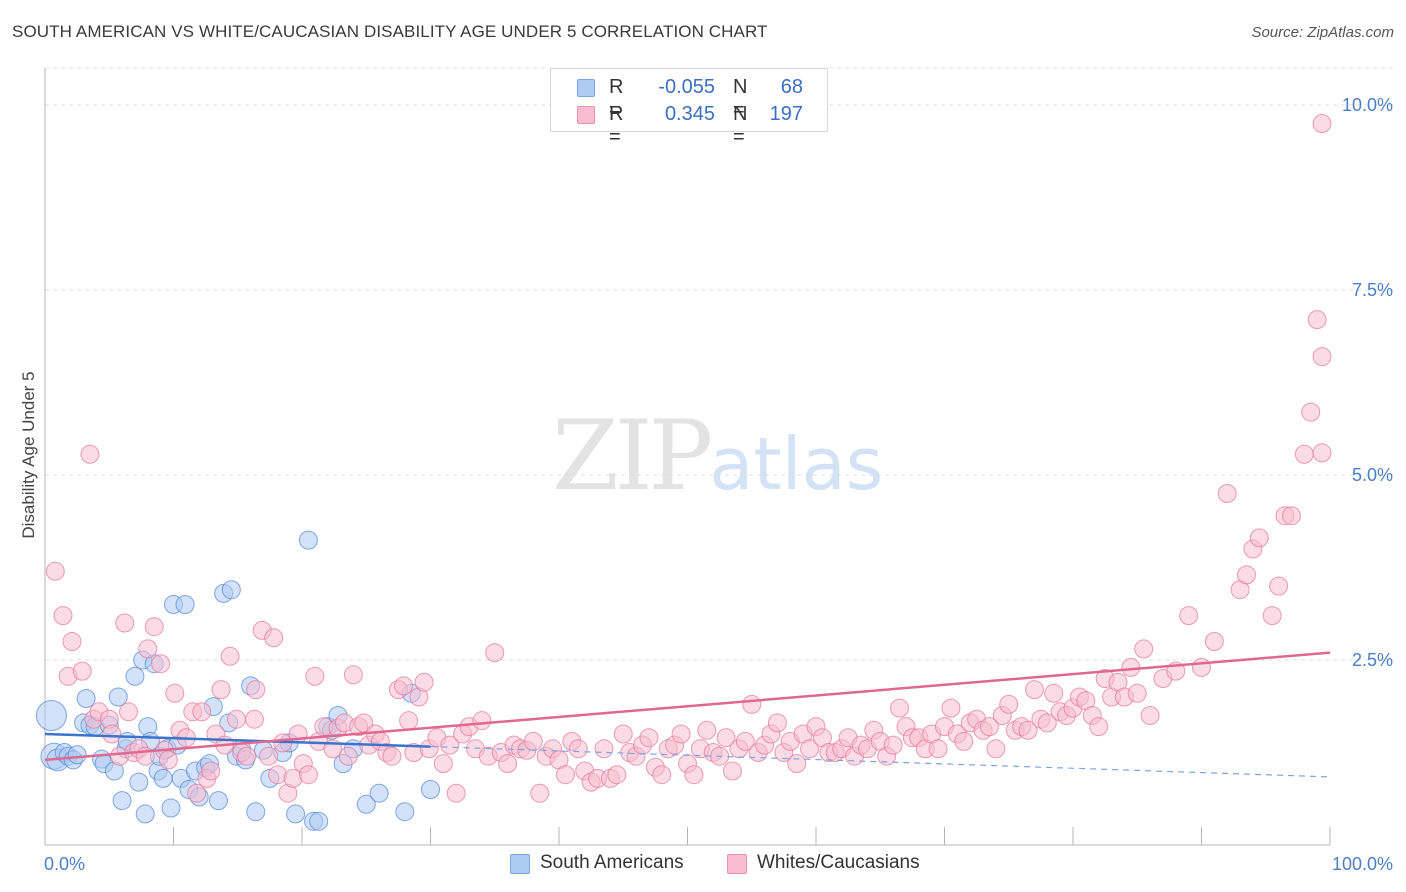  Describe the element at coordinates (237, 740) in the screenshot. I see `south-americans-trend-line` at that location.